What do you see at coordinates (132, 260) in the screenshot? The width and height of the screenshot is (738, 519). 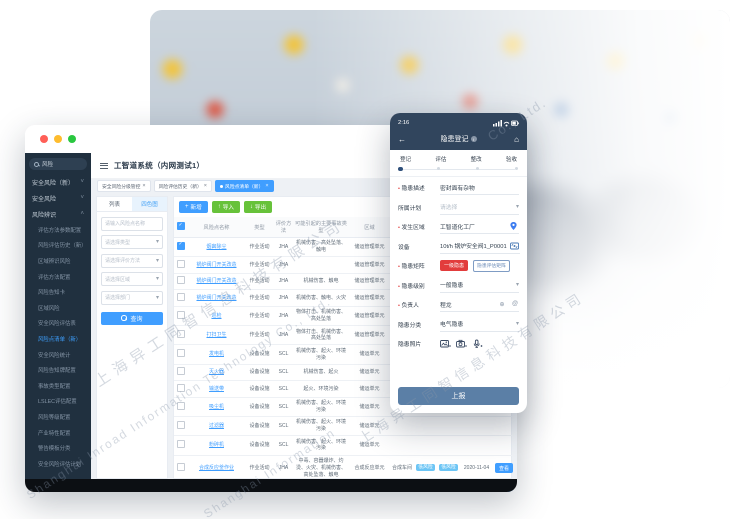 I see `filter-field-2: 请选择评价方法 ▾` at bounding box center [132, 260].